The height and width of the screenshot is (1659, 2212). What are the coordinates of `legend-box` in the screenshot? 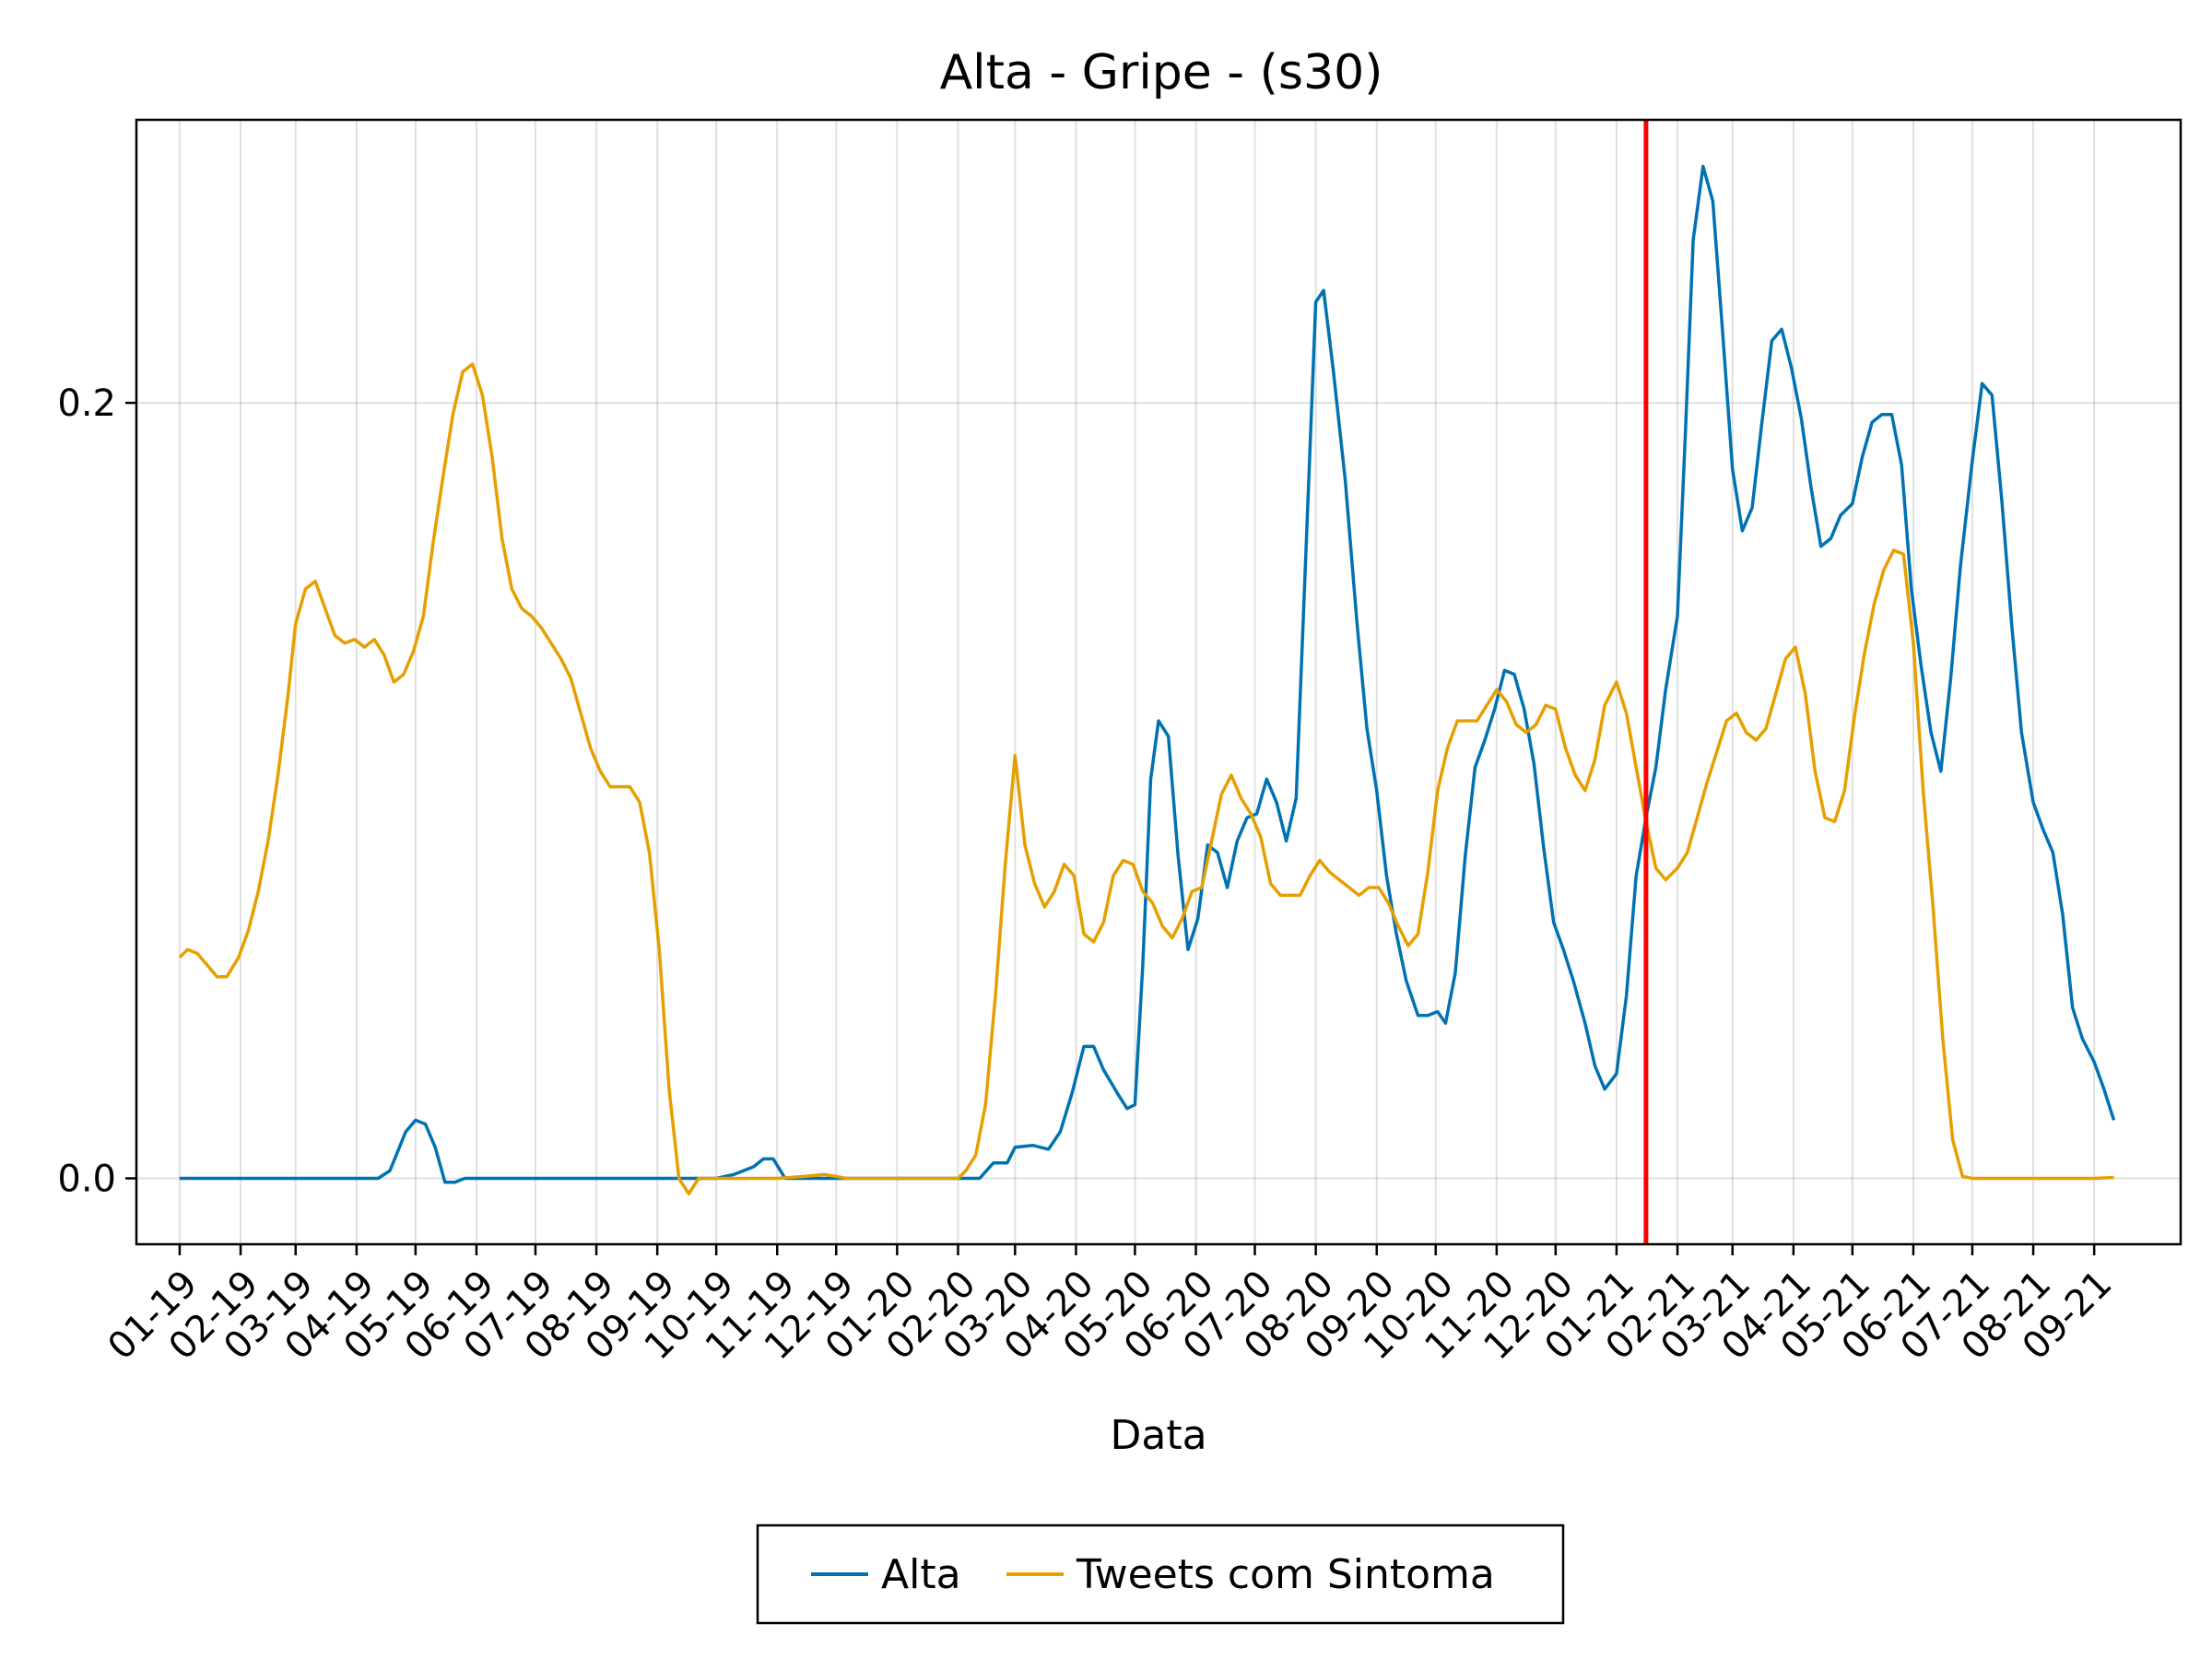 It's located at (1160, 1574).